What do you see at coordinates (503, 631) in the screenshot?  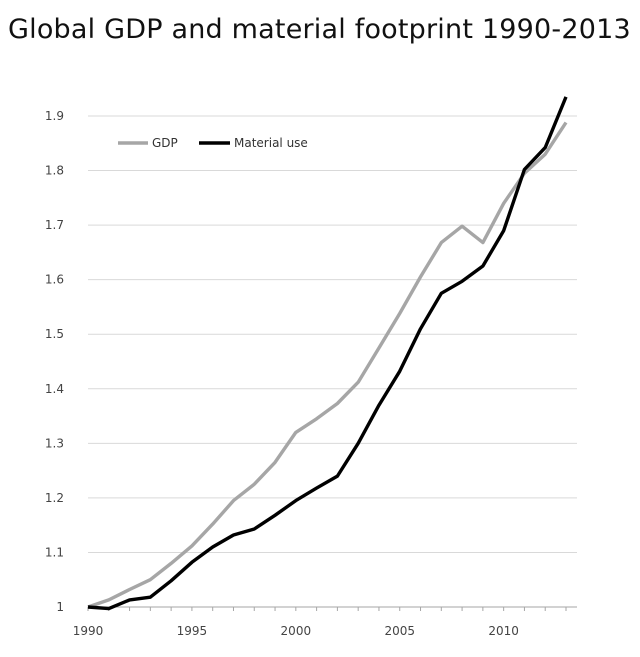 I see `x-tick-label: 2010` at bounding box center [503, 631].